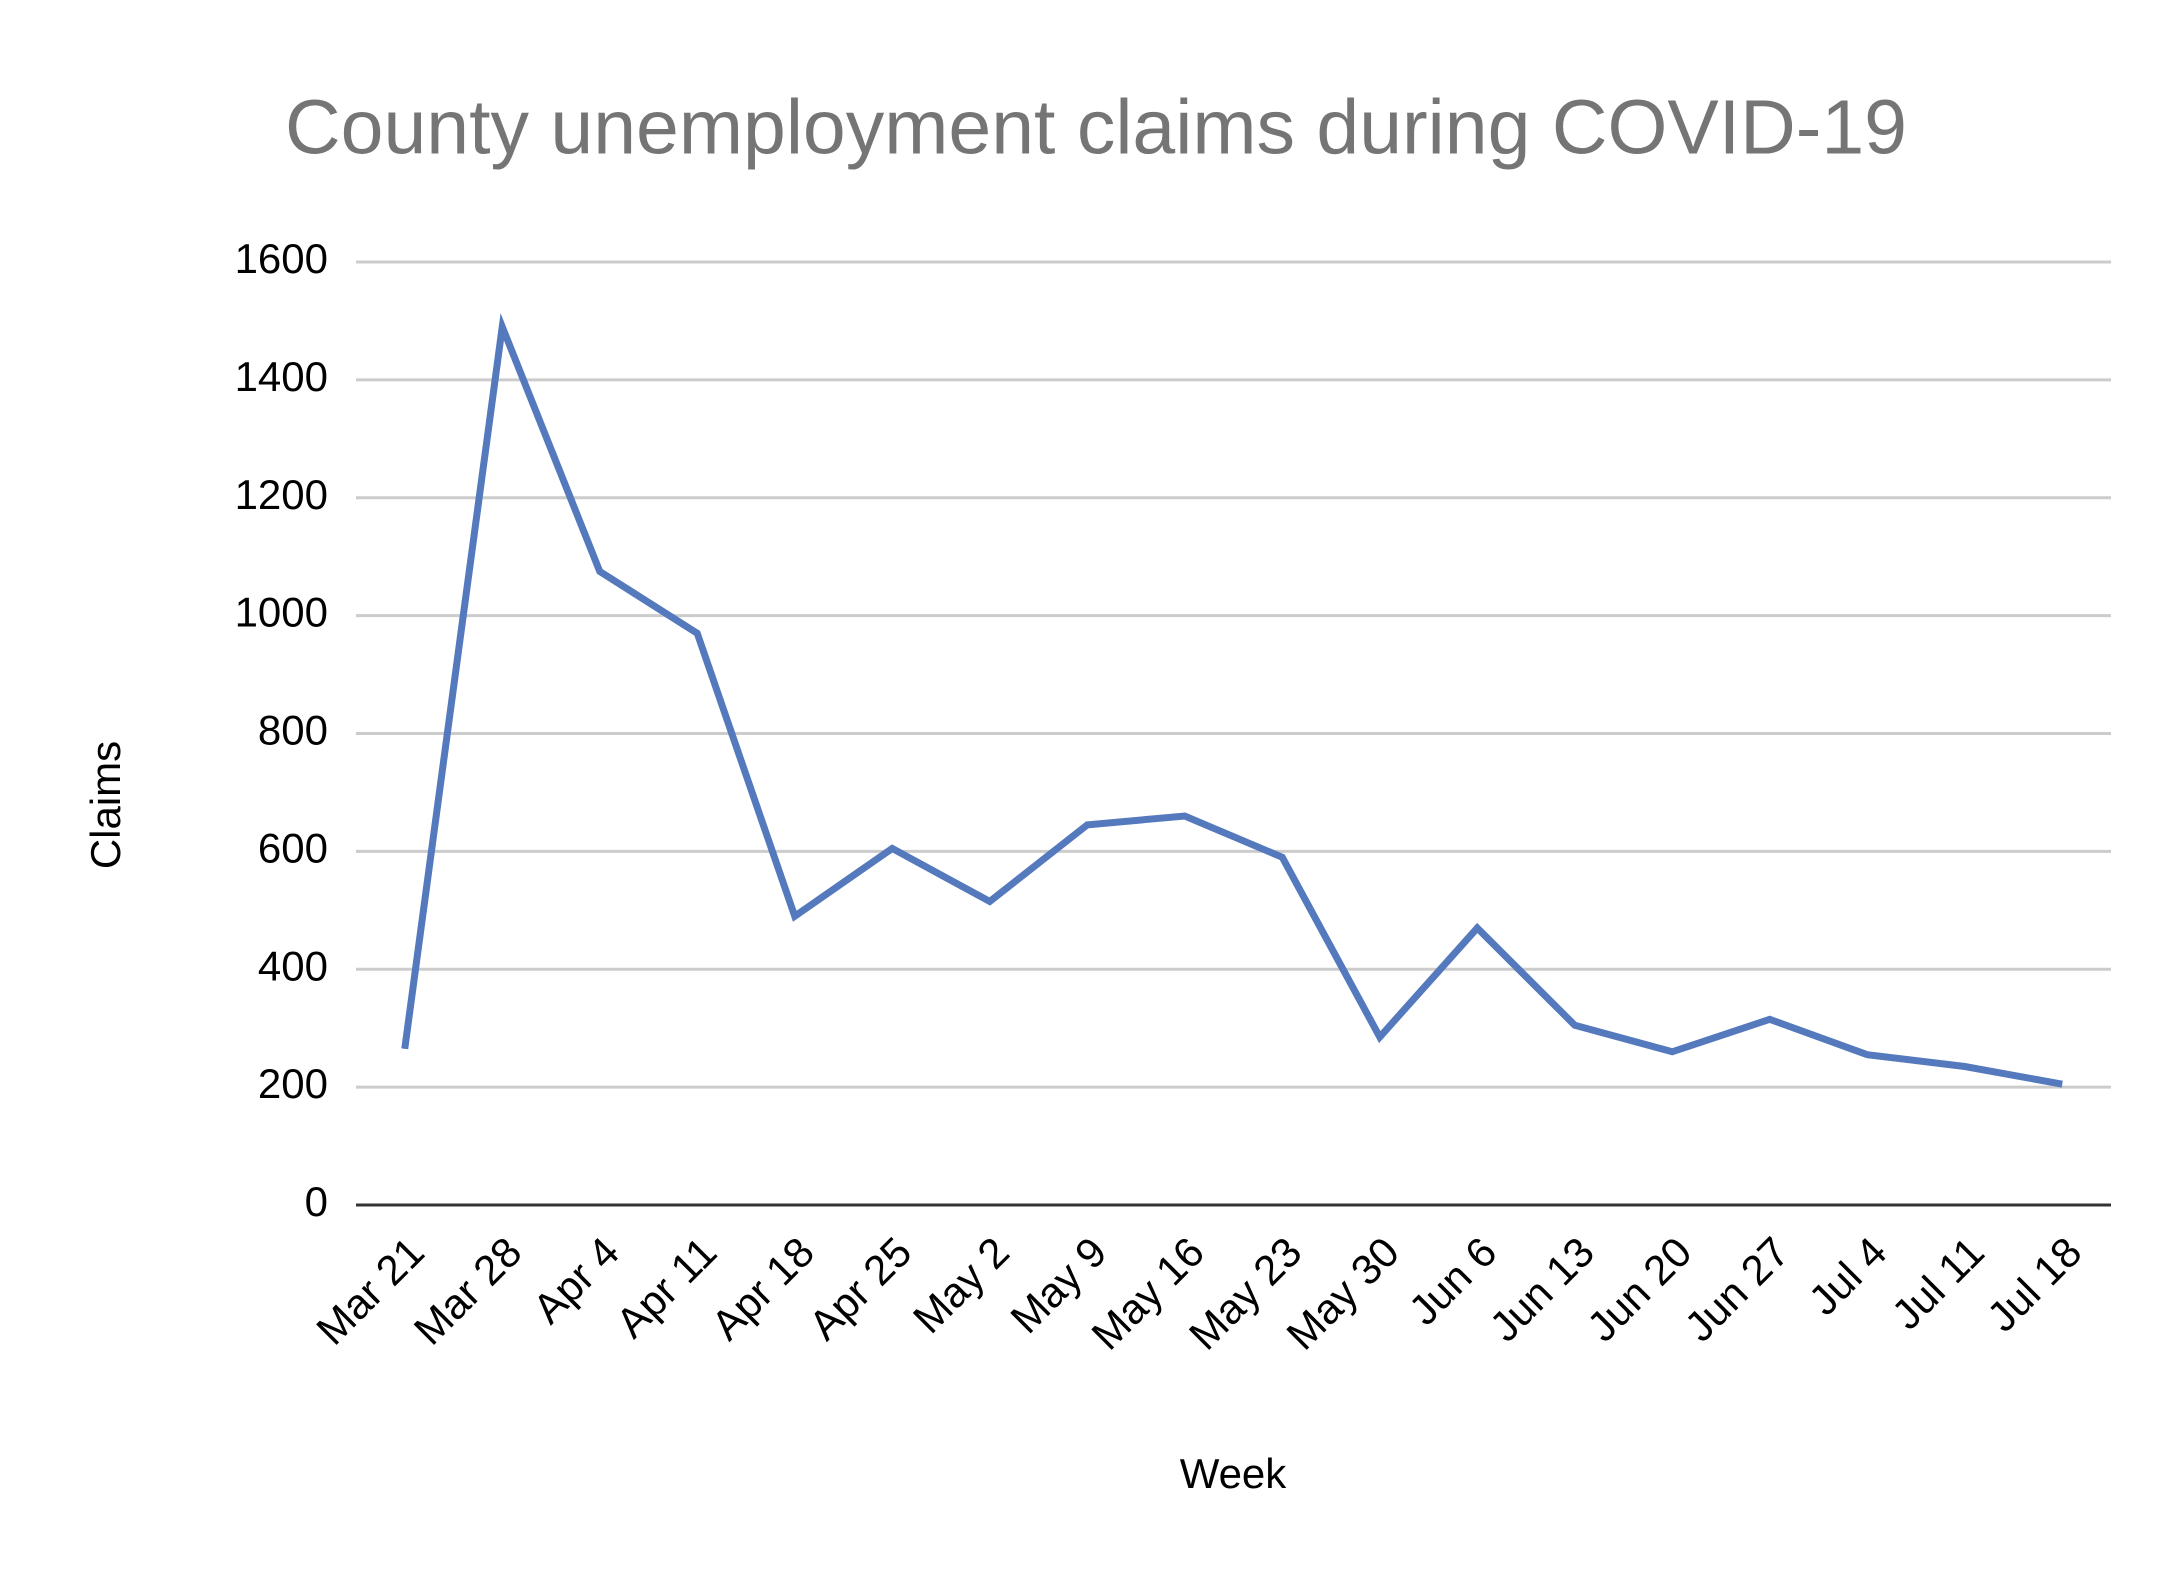 The width and height of the screenshot is (2167, 1571). What do you see at coordinates (860, 1288) in the screenshot?
I see `x-tick-label: Apr 25` at bounding box center [860, 1288].